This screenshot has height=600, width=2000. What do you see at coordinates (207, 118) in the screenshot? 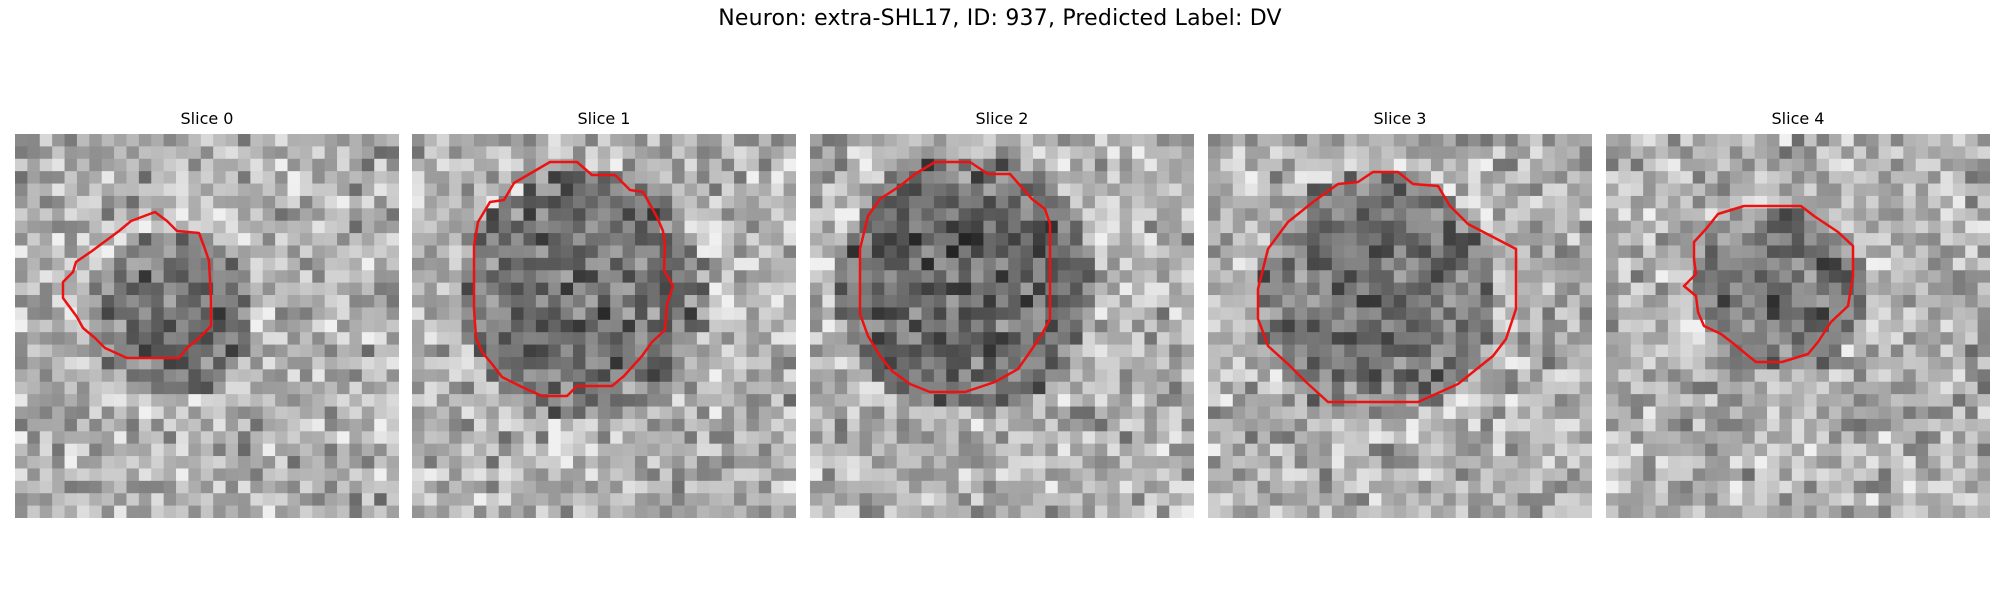
I see `slice-title: Slice 0` at bounding box center [207, 118].